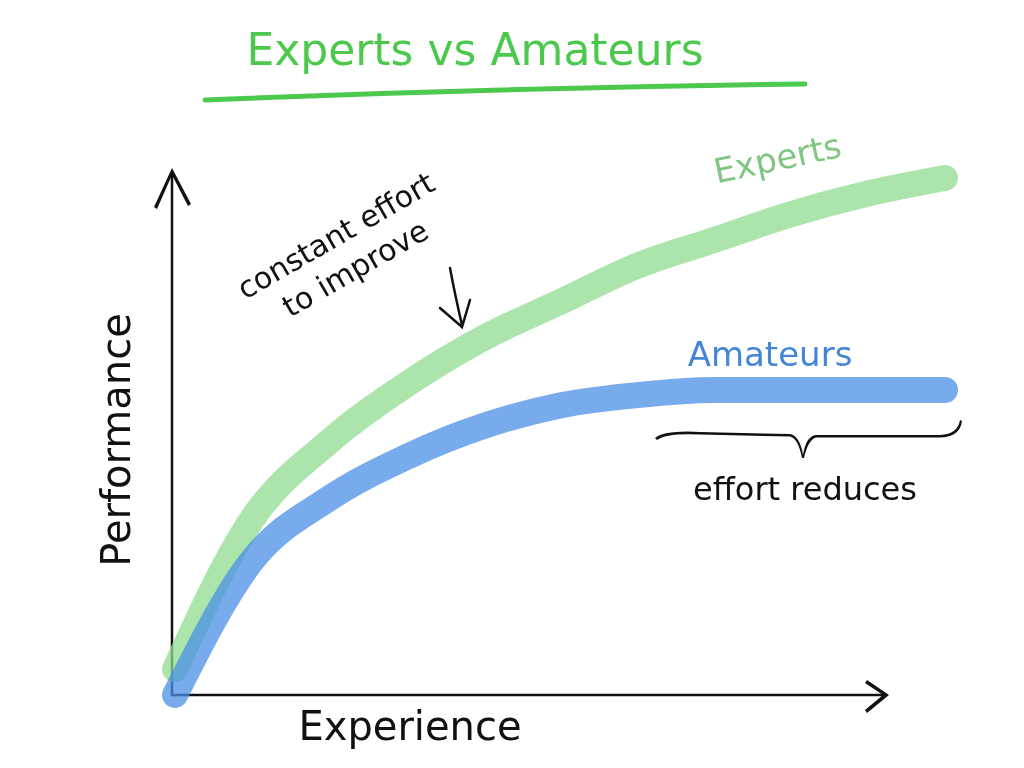 This screenshot has width=1024, height=768. What do you see at coordinates (805, 489) in the screenshot?
I see `annotation: effort reduces` at bounding box center [805, 489].